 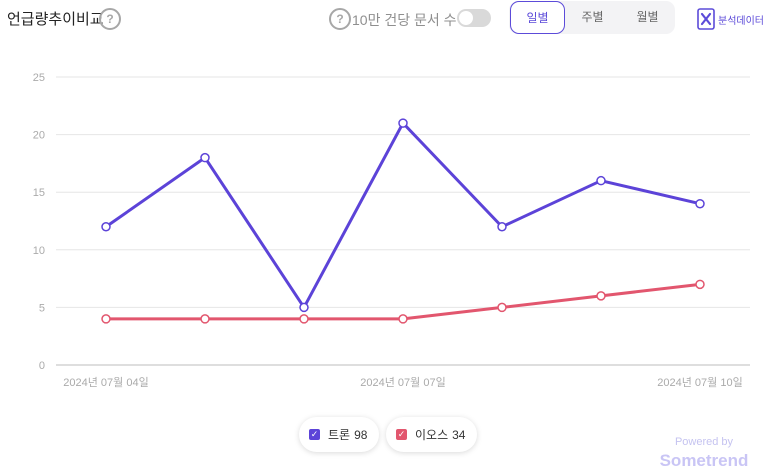 I want to click on period-selector: 일별 주별 월별, so click(x=592, y=17).